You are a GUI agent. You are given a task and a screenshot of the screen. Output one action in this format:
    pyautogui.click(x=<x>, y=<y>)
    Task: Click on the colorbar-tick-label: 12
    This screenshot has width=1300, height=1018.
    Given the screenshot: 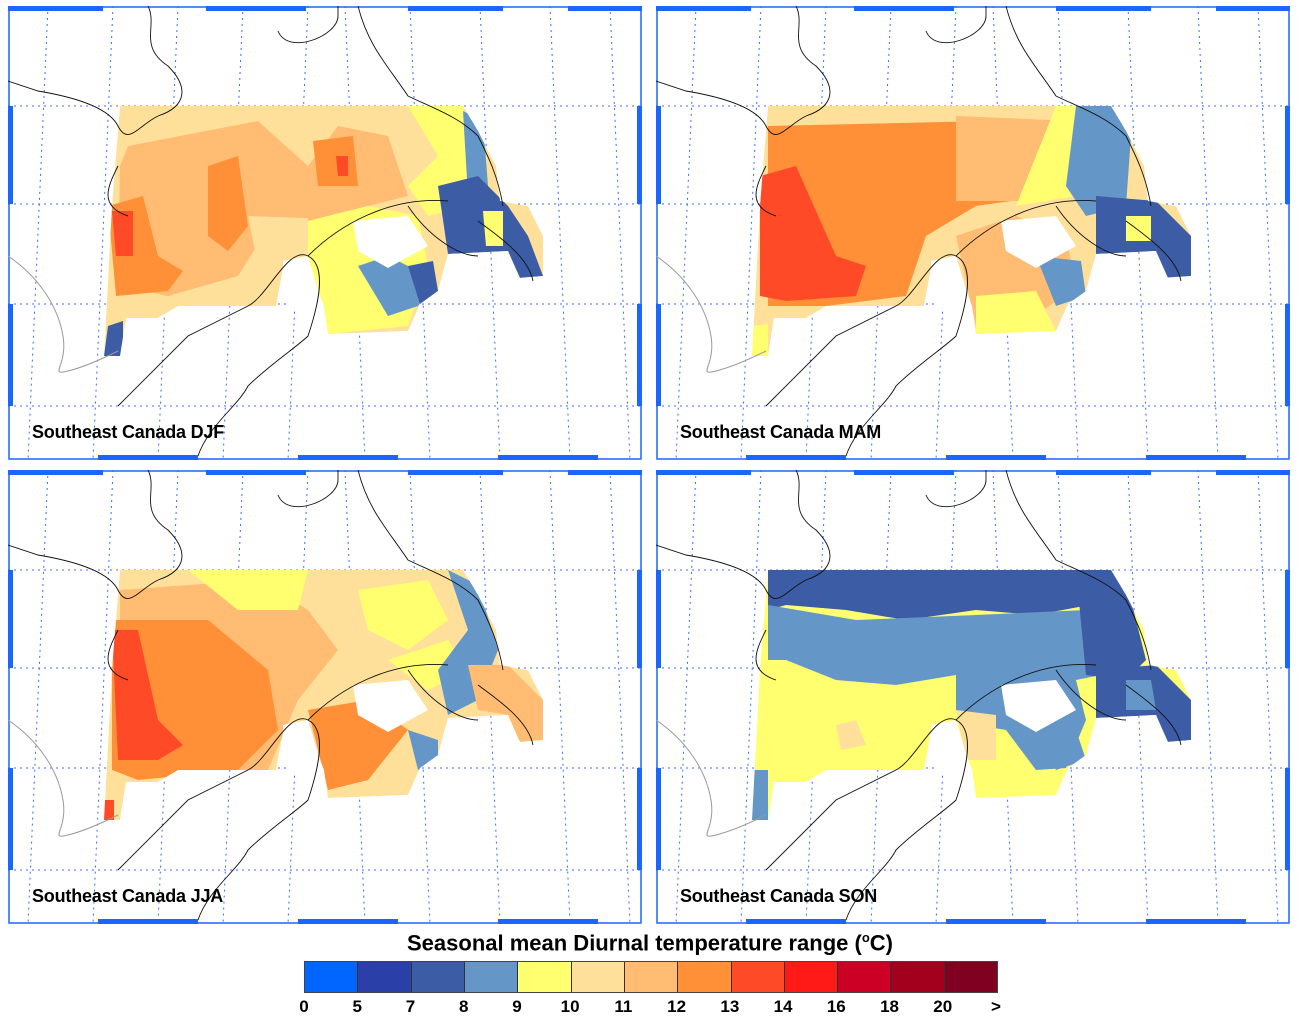 What is the action you would take?
    pyautogui.click(x=677, y=1006)
    